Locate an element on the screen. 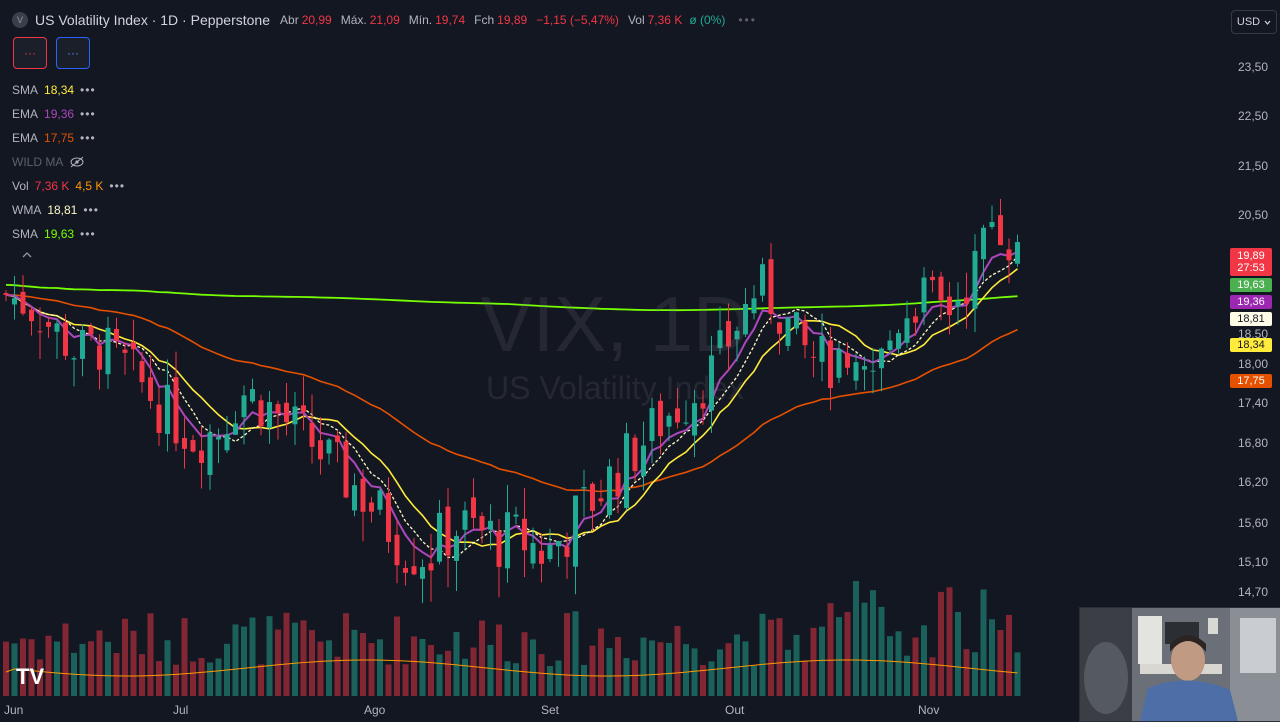 Image resolution: width=1280 pixels, height=722 pixels. indicator-button-blue: ··· is located at coordinates (73, 53).